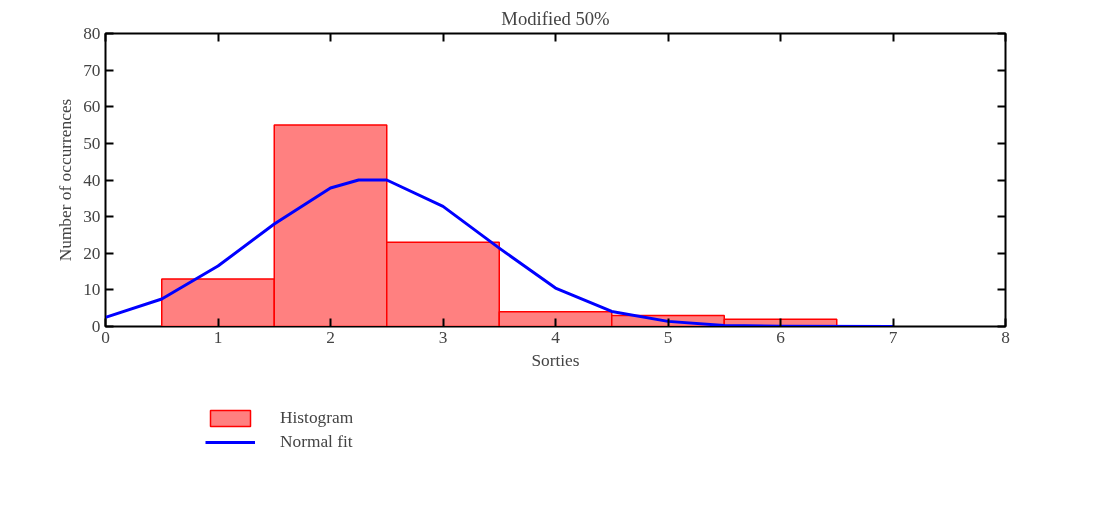 Image resolution: width=1120 pixels, height=521 pixels. What do you see at coordinates (893, 337) in the screenshot?
I see `x-tick-label: 7` at bounding box center [893, 337].